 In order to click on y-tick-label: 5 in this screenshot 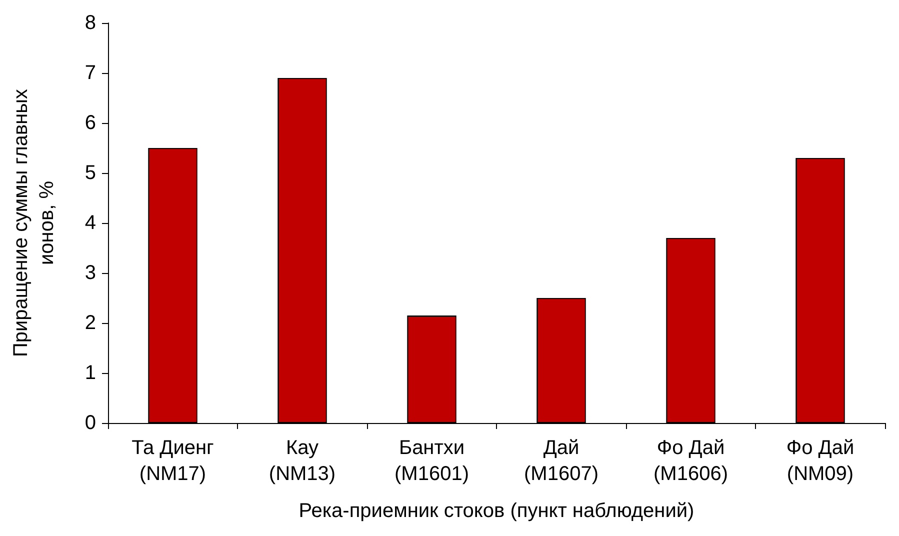, I will do `click(90, 173)`.